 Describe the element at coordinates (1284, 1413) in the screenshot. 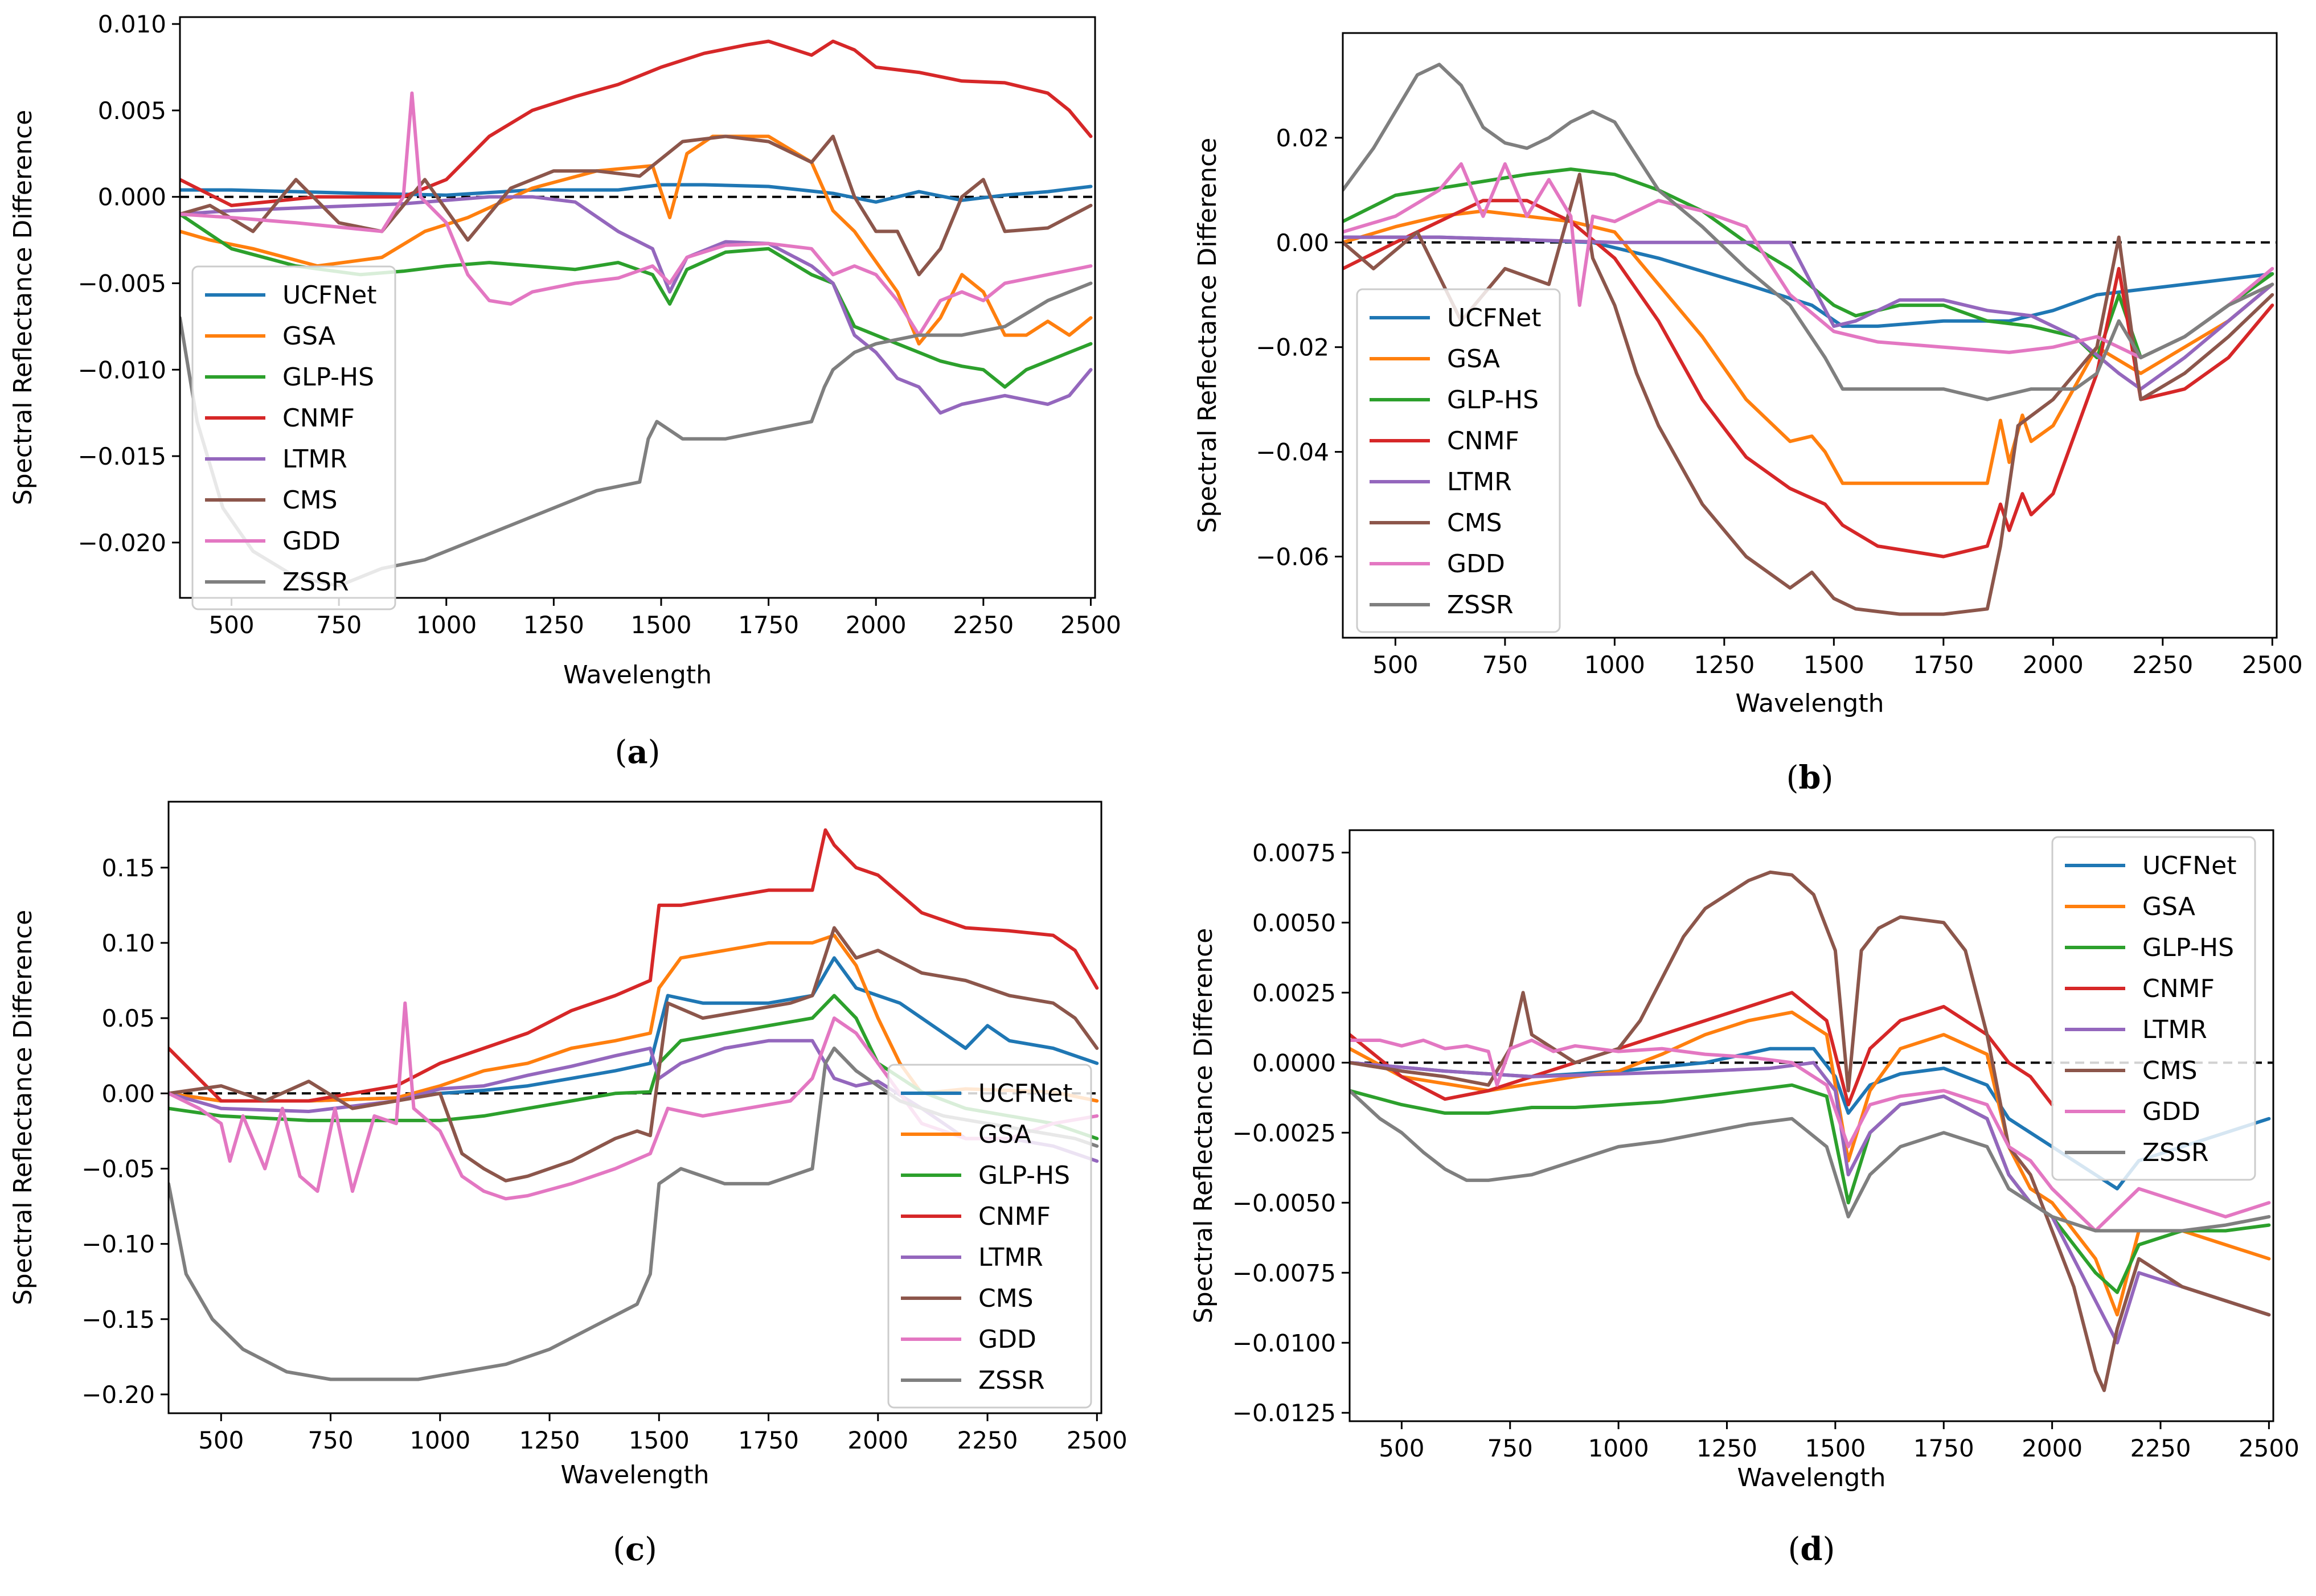

I see `y-tick-label: −0.0125` at that location.